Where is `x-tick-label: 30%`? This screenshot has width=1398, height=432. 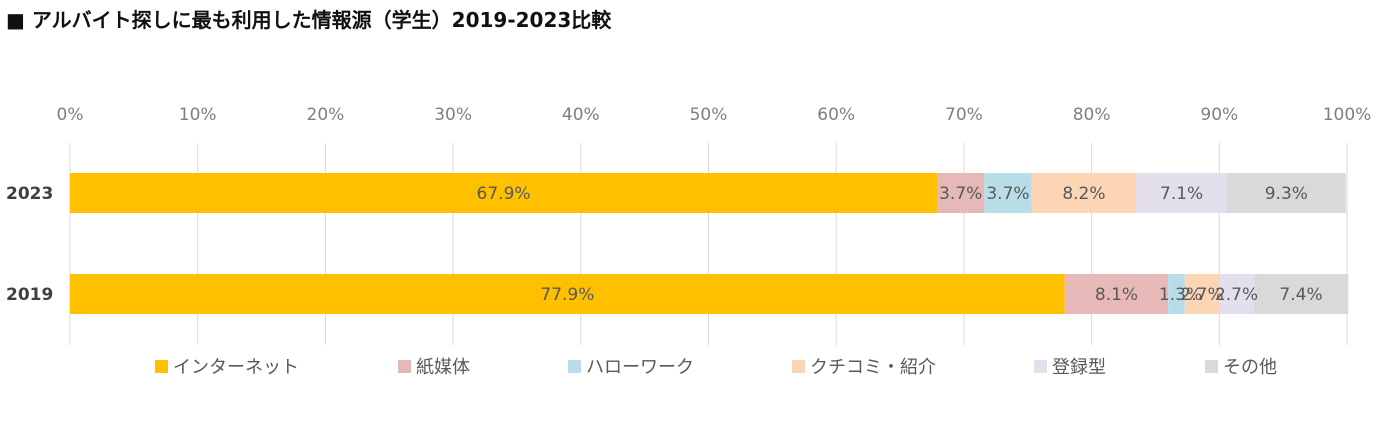
x-tick-label: 30% is located at coordinates (453, 115).